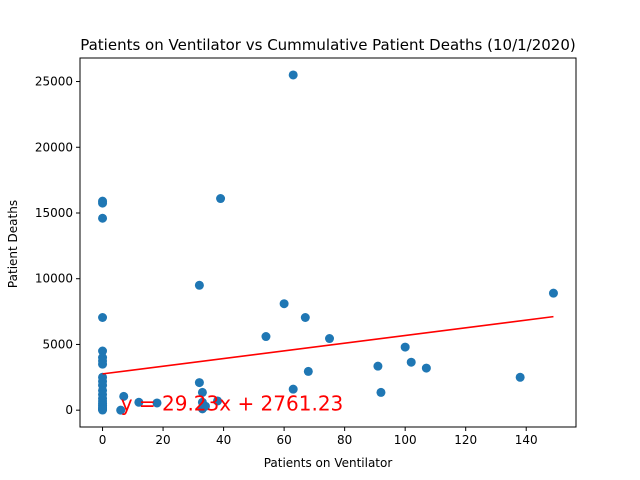 The image size is (640, 480). What do you see at coordinates (54, 279) in the screenshot?
I see `y-tick-label: 10000` at bounding box center [54, 279].